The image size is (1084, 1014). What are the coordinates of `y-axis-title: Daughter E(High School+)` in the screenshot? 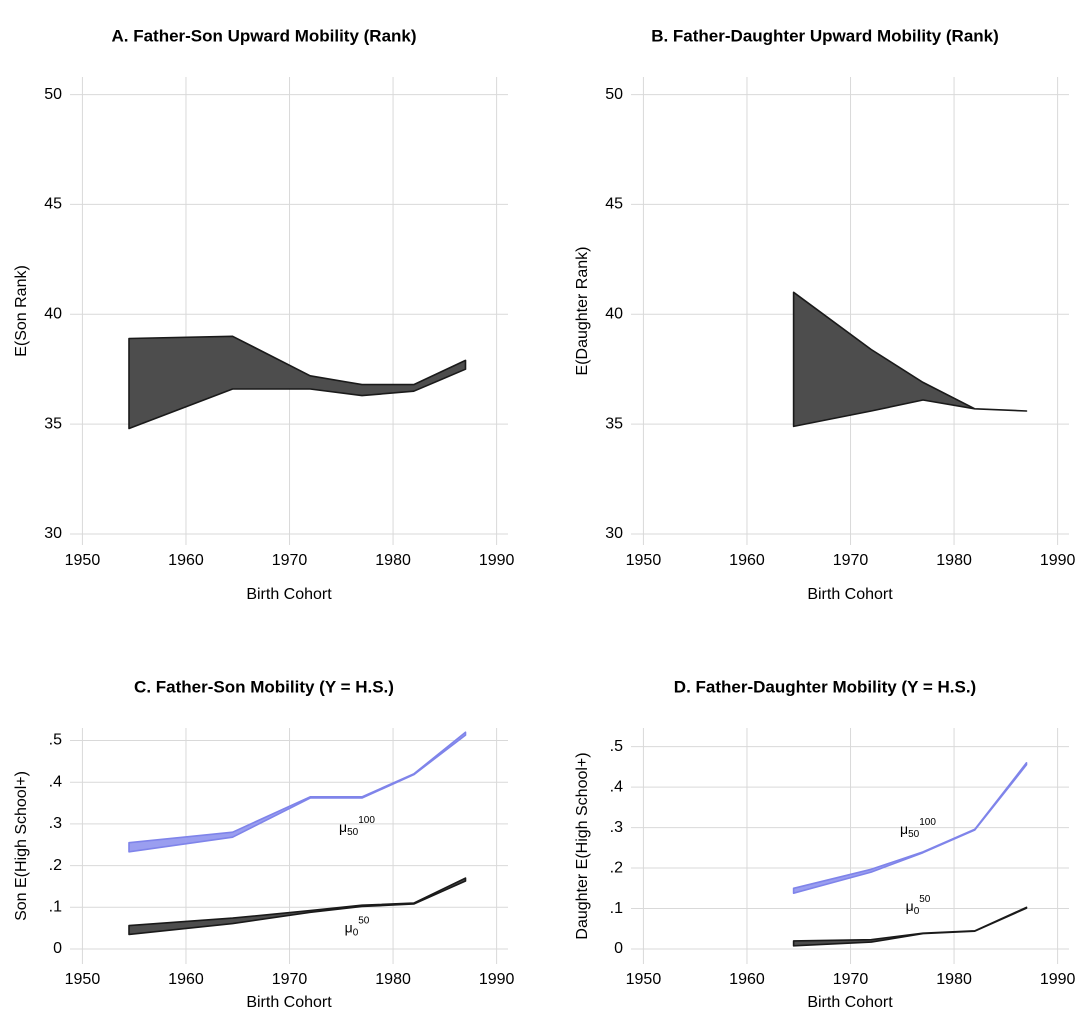 It's located at (582, 845).